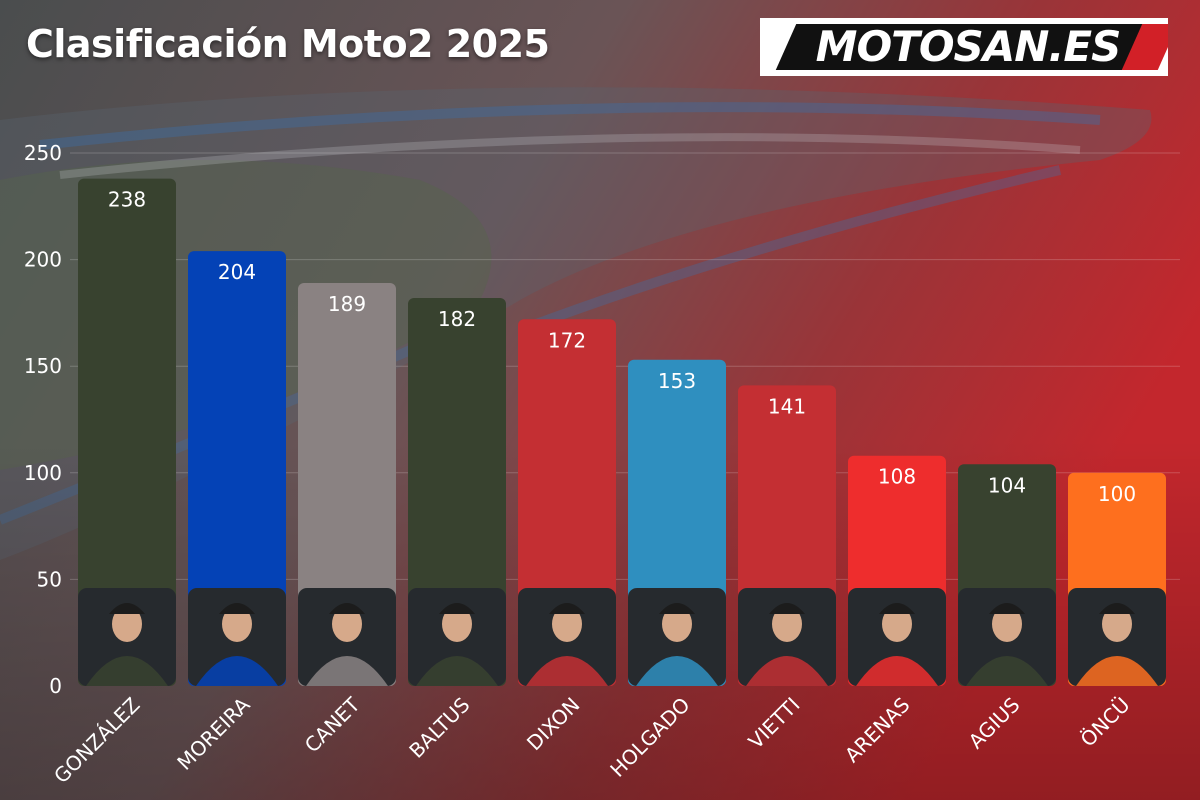  Describe the element at coordinates (677, 381) in the screenshot. I see `bar-value-label: 153` at that location.